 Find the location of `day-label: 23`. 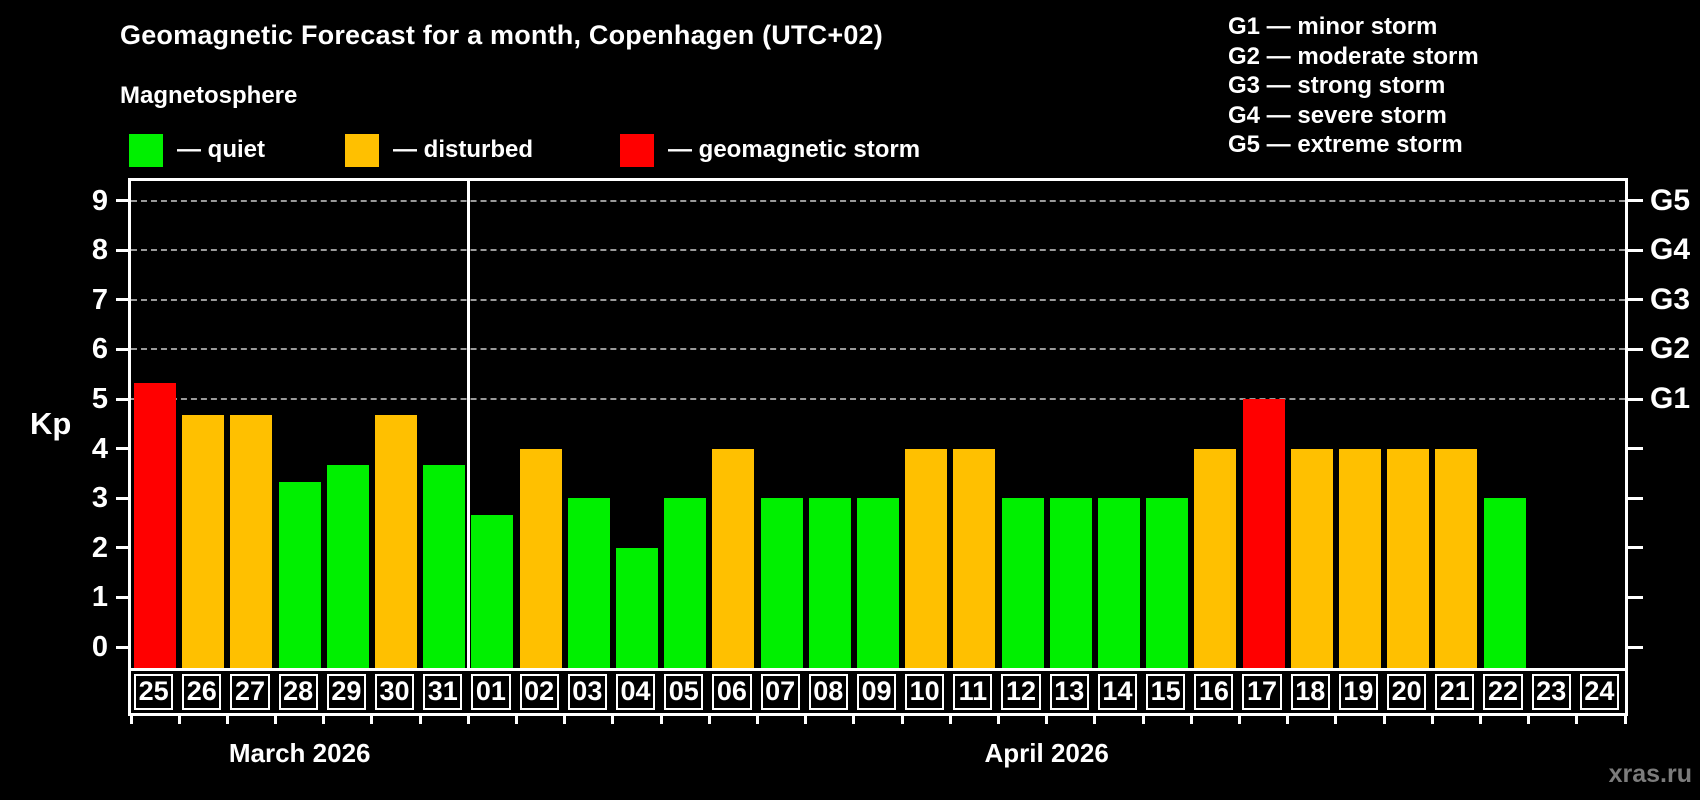

day-label: 23 is located at coordinates (1551, 692).